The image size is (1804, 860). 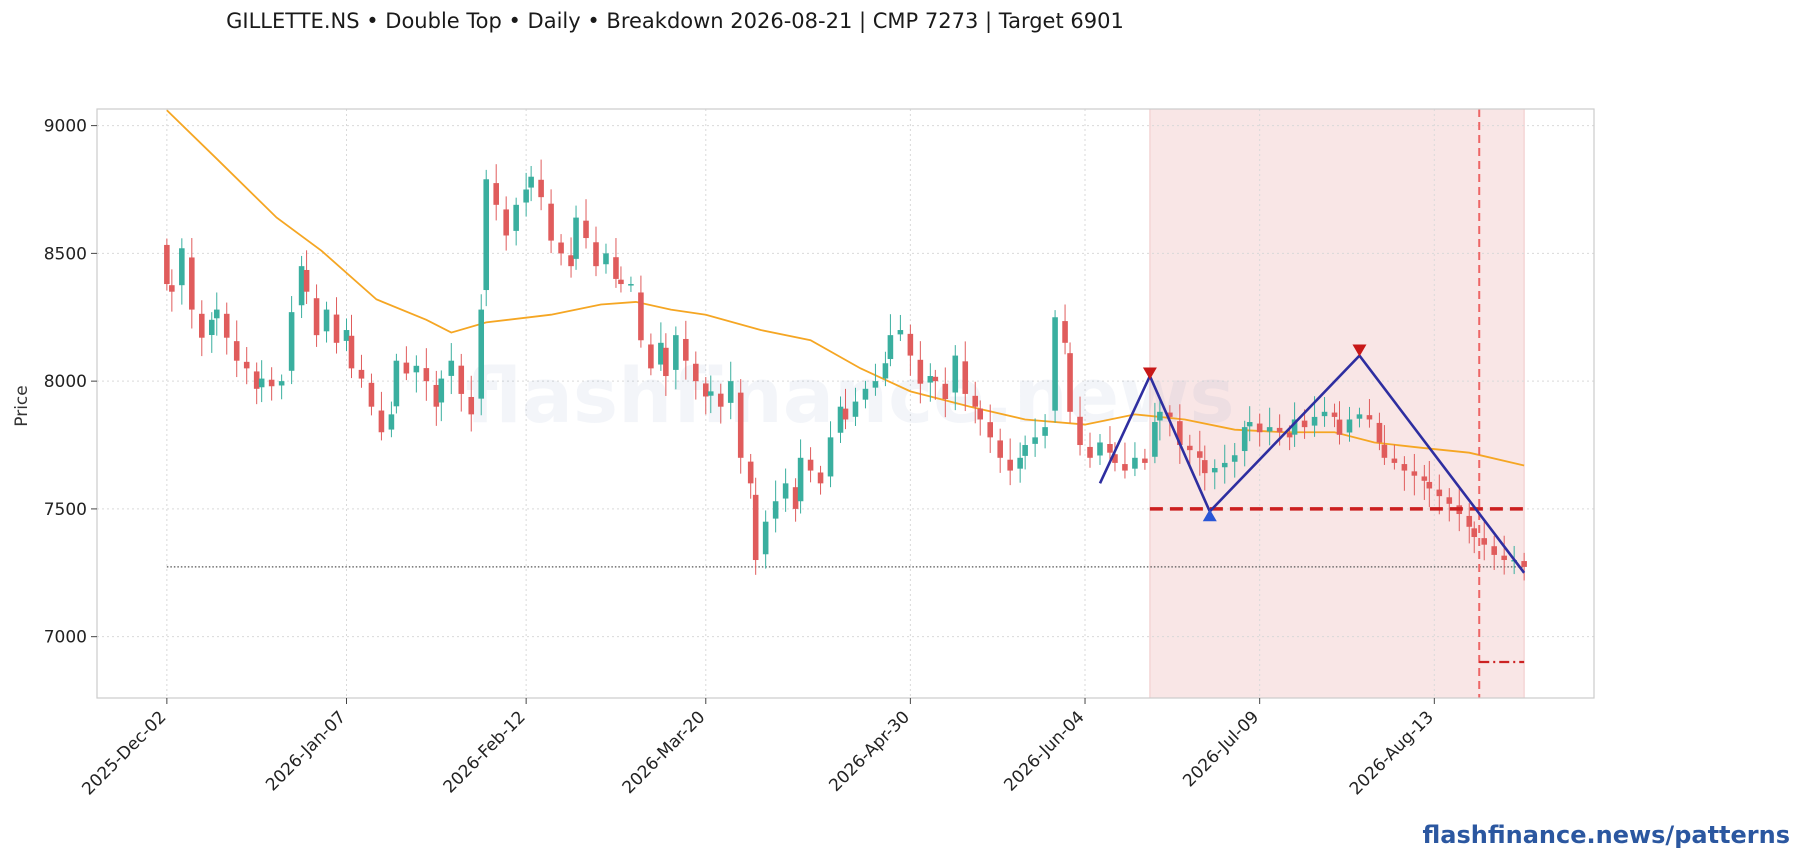 What do you see at coordinates (869, 751) in the screenshot?
I see `x-tick-label: 2026-Apr-30` at bounding box center [869, 751].